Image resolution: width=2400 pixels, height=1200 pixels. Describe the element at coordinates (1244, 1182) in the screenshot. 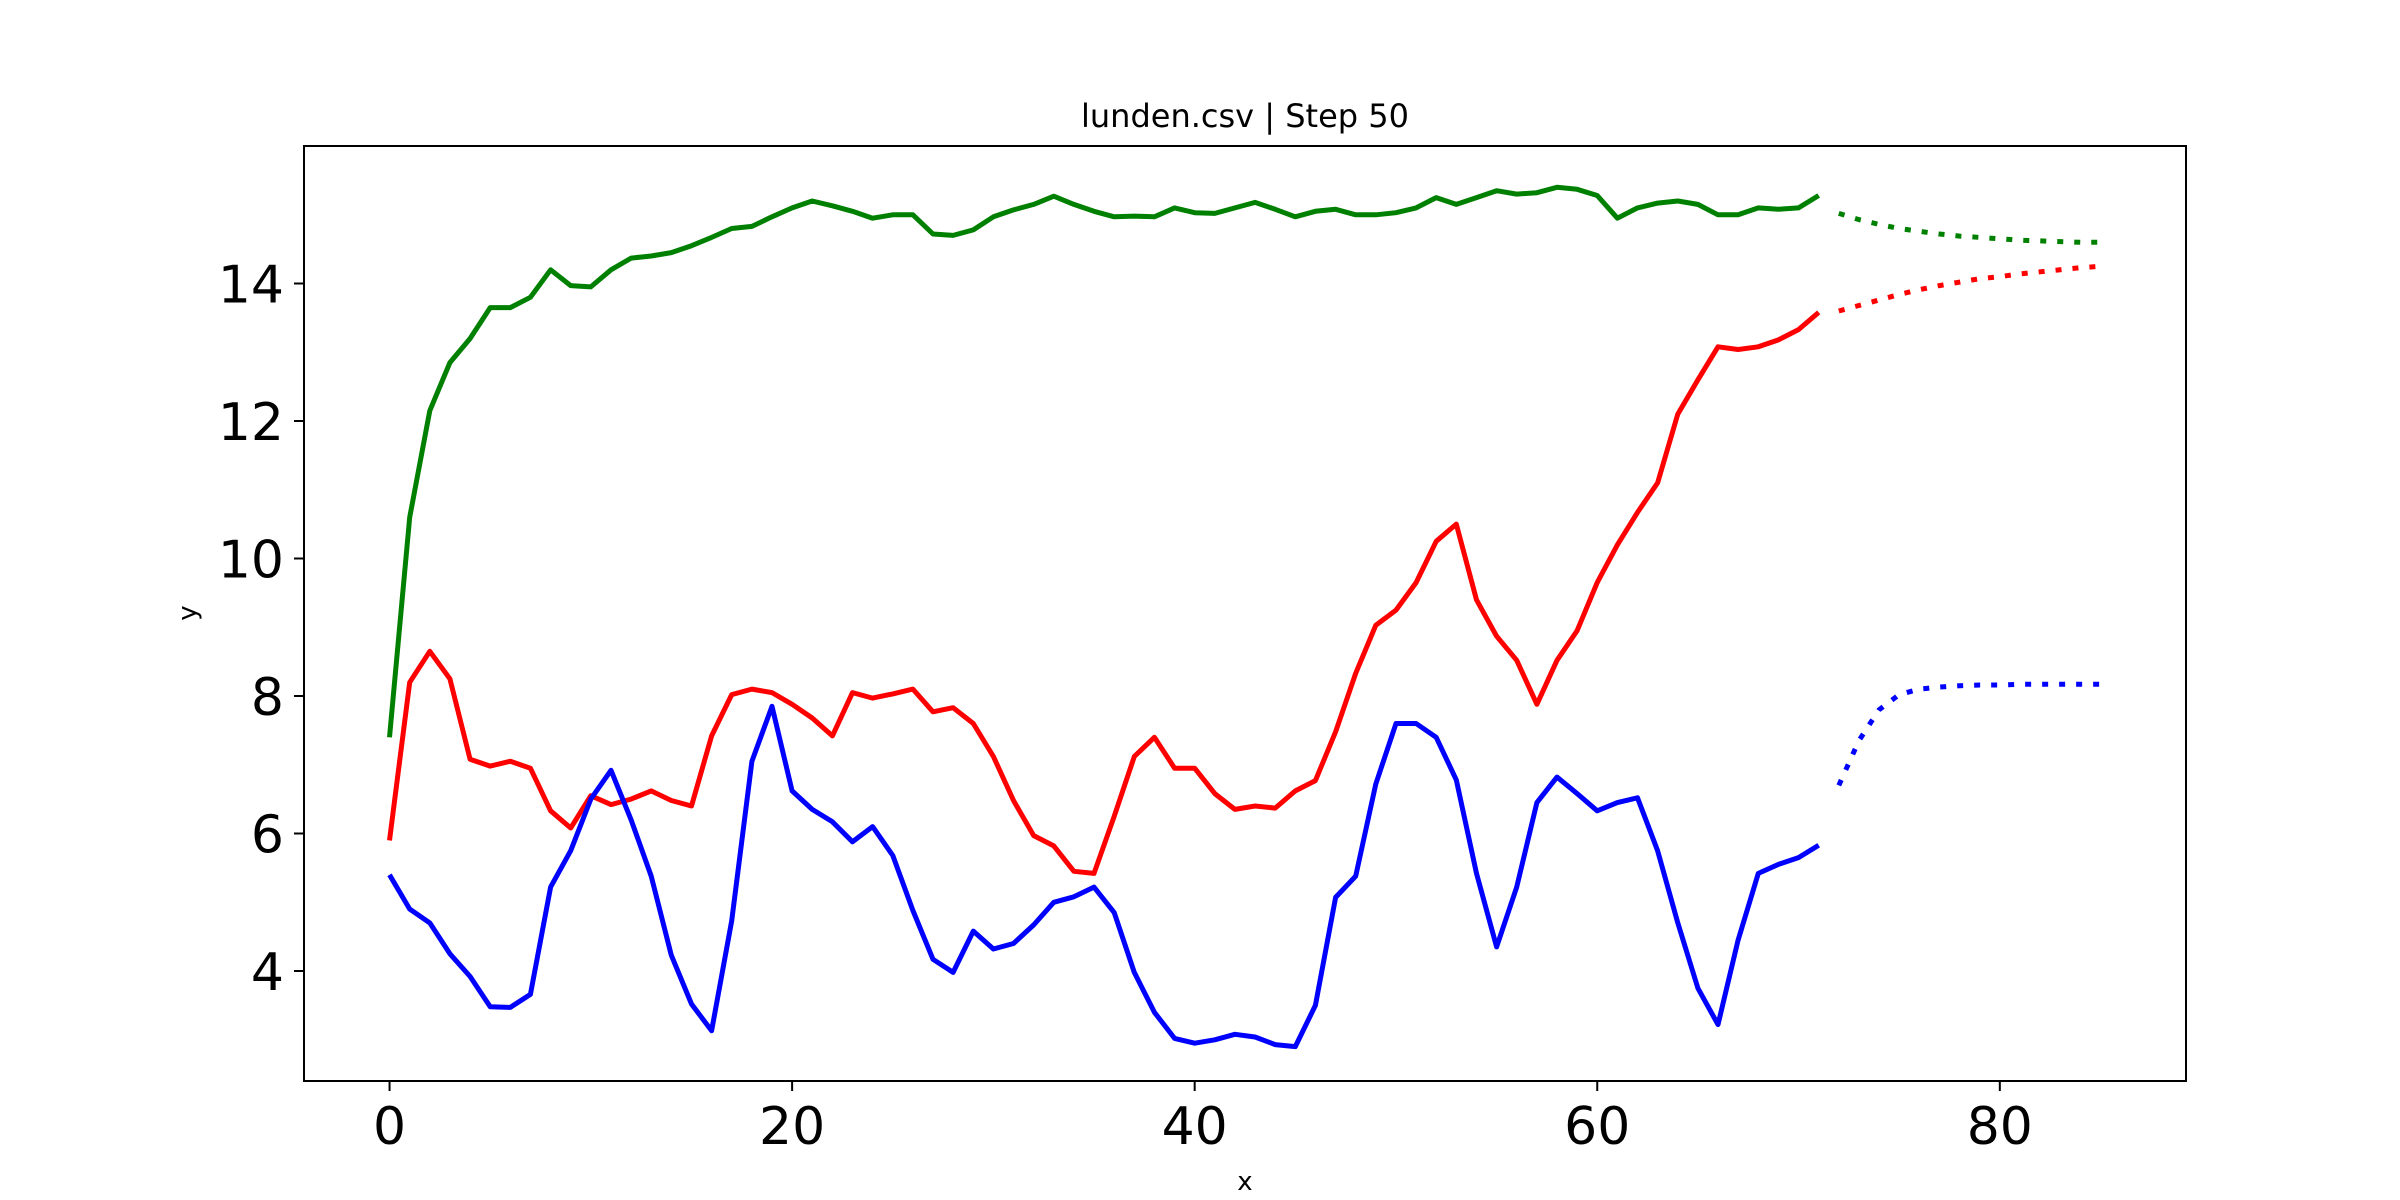

I see `x-axis-label: x` at that location.